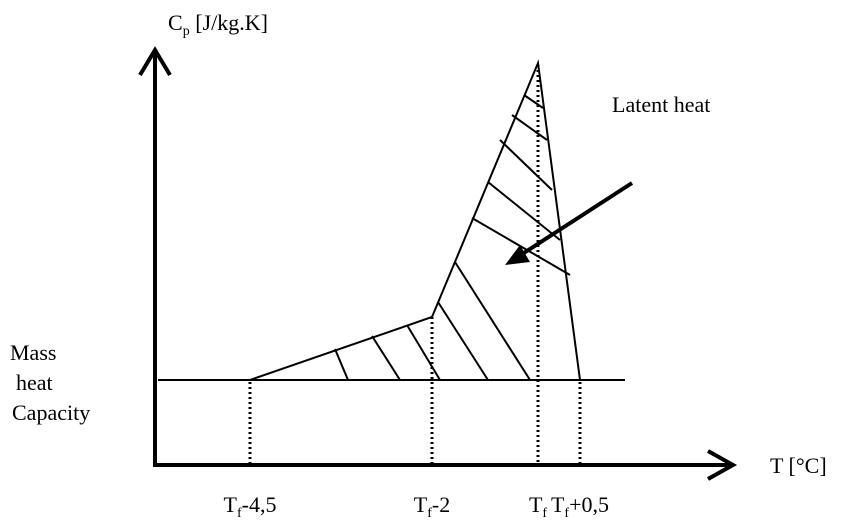  Describe the element at coordinates (229, 22) in the screenshot. I see `unit: [J/kg.K]` at that location.